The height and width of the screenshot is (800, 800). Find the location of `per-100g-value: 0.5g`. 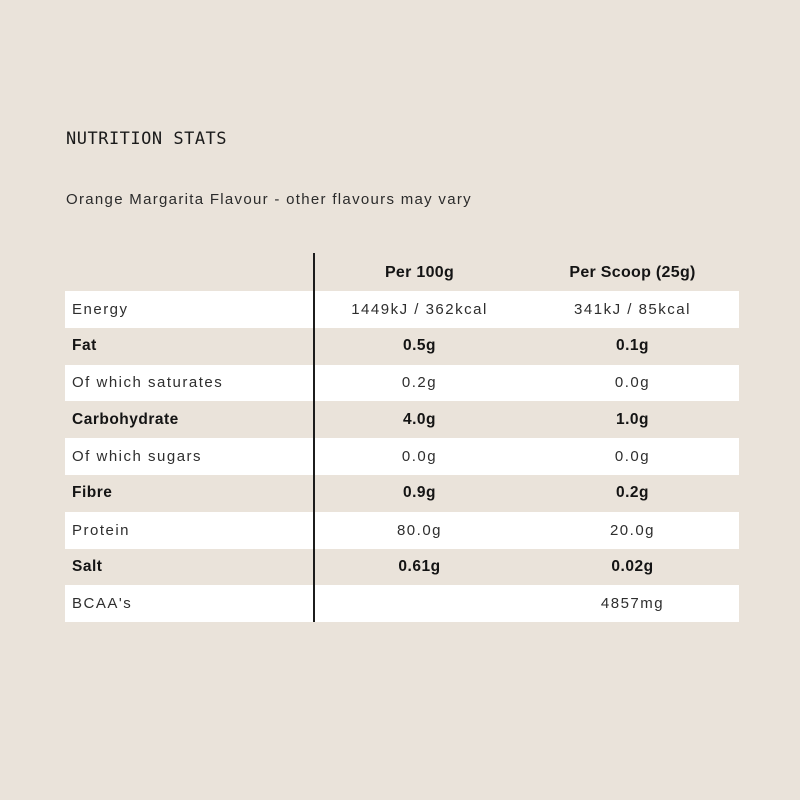

per-100g-value: 0.5g is located at coordinates (419, 346).